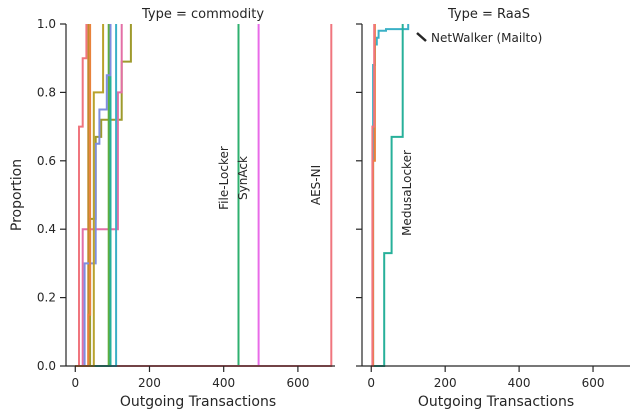  Describe the element at coordinates (46, 92) in the screenshot. I see `y-tick-label: 0.8` at that location.